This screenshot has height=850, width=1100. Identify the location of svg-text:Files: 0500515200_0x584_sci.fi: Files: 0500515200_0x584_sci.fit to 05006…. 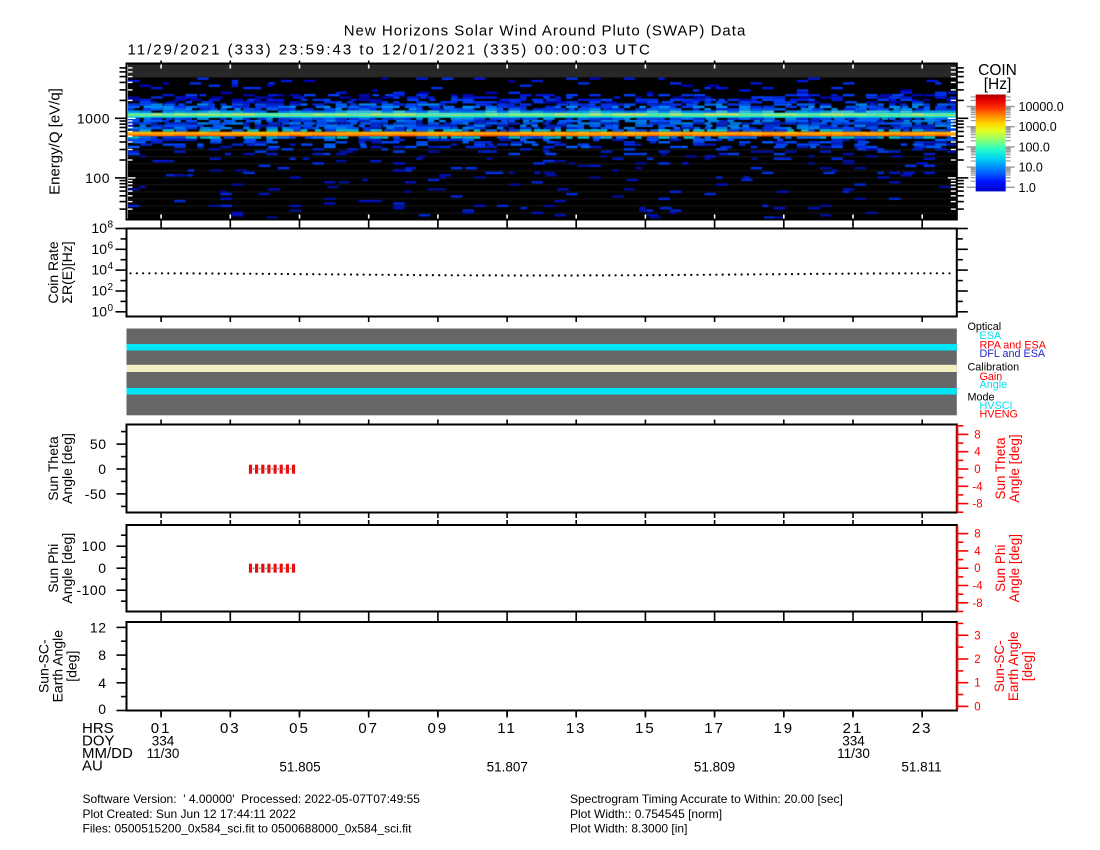
(248, 829).